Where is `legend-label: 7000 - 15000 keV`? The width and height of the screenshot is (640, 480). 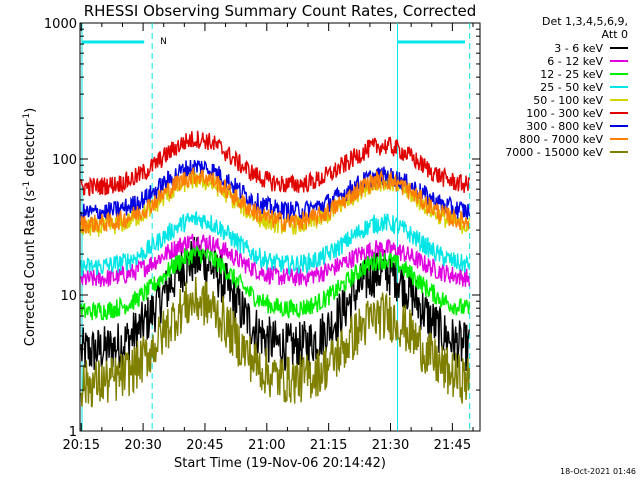
legend-label: 7000 - 15000 keV is located at coordinates (554, 152).